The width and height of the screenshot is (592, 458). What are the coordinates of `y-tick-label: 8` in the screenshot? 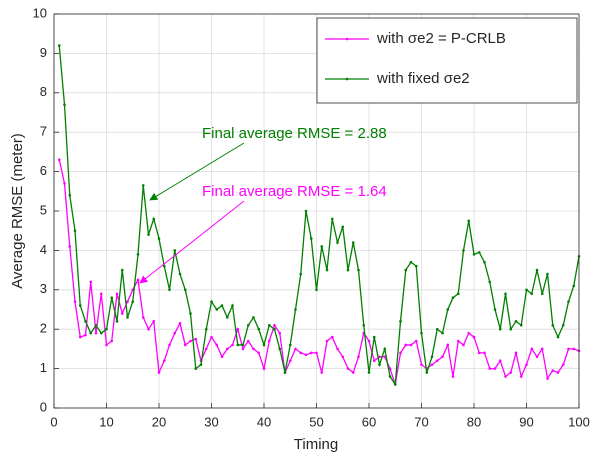 It's located at (43, 91).